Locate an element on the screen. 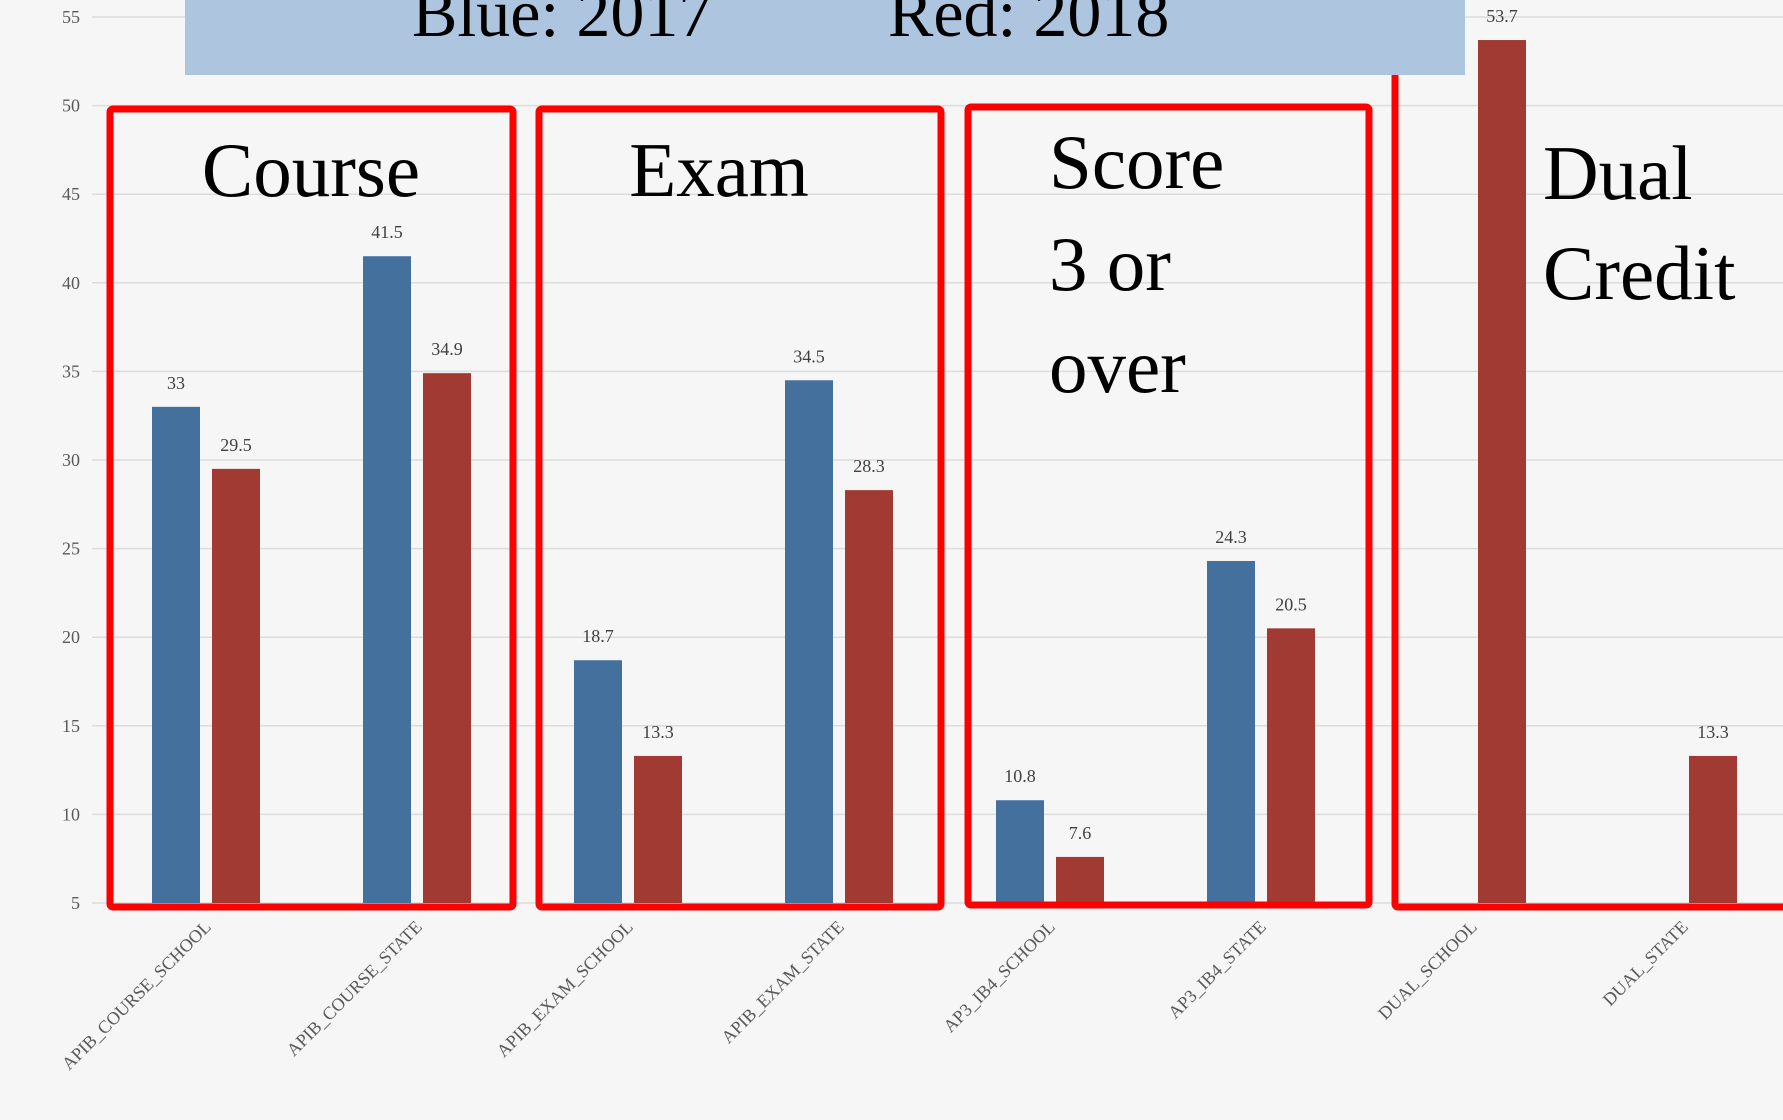  value-label: 28.3 is located at coordinates (869, 466).